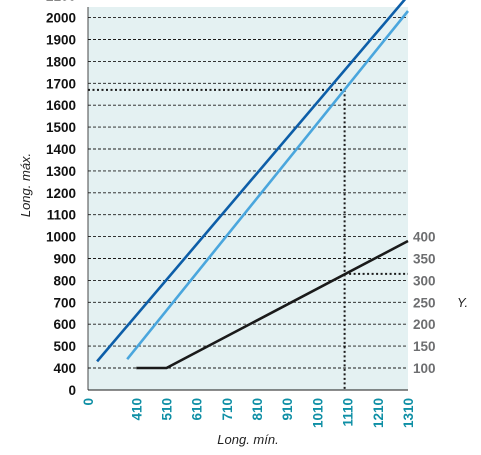 Image resolution: width=481 pixels, height=455 pixels. I want to click on y-tick-label: 800, so click(64, 280).